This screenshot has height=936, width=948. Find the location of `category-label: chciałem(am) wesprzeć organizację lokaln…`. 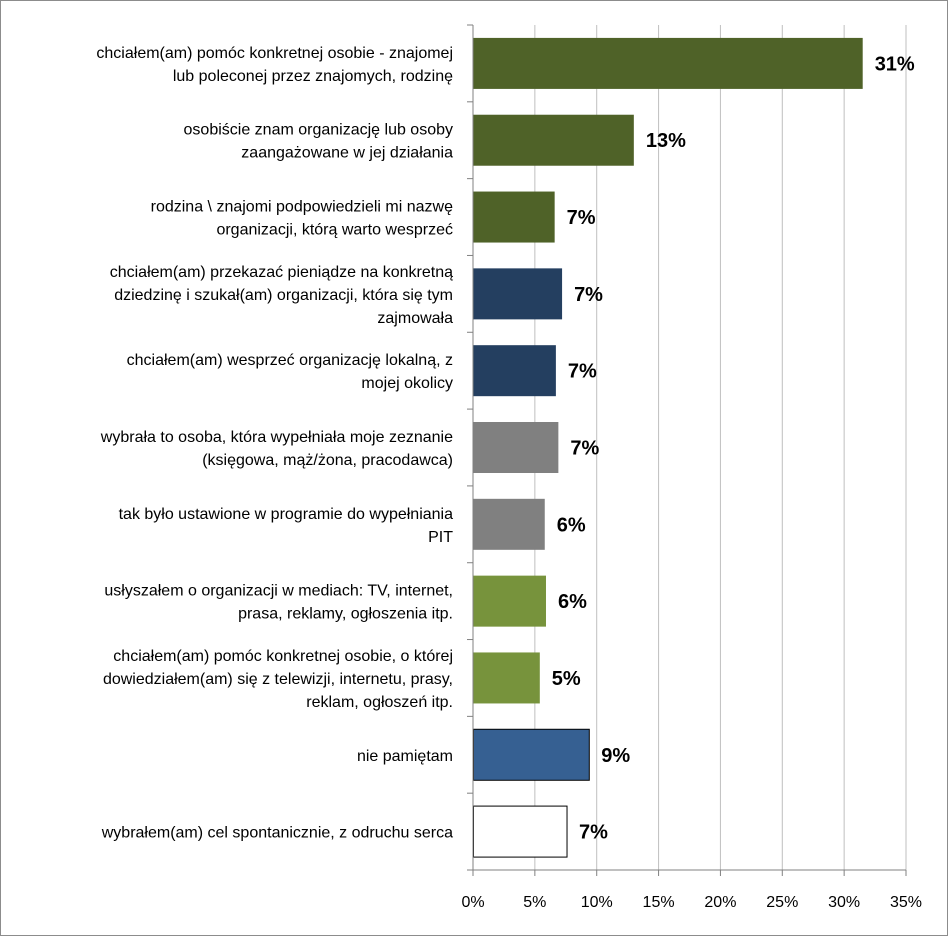

category-label: chciałem(am) wesprzeć organizację lokaln… is located at coordinates (290, 372).